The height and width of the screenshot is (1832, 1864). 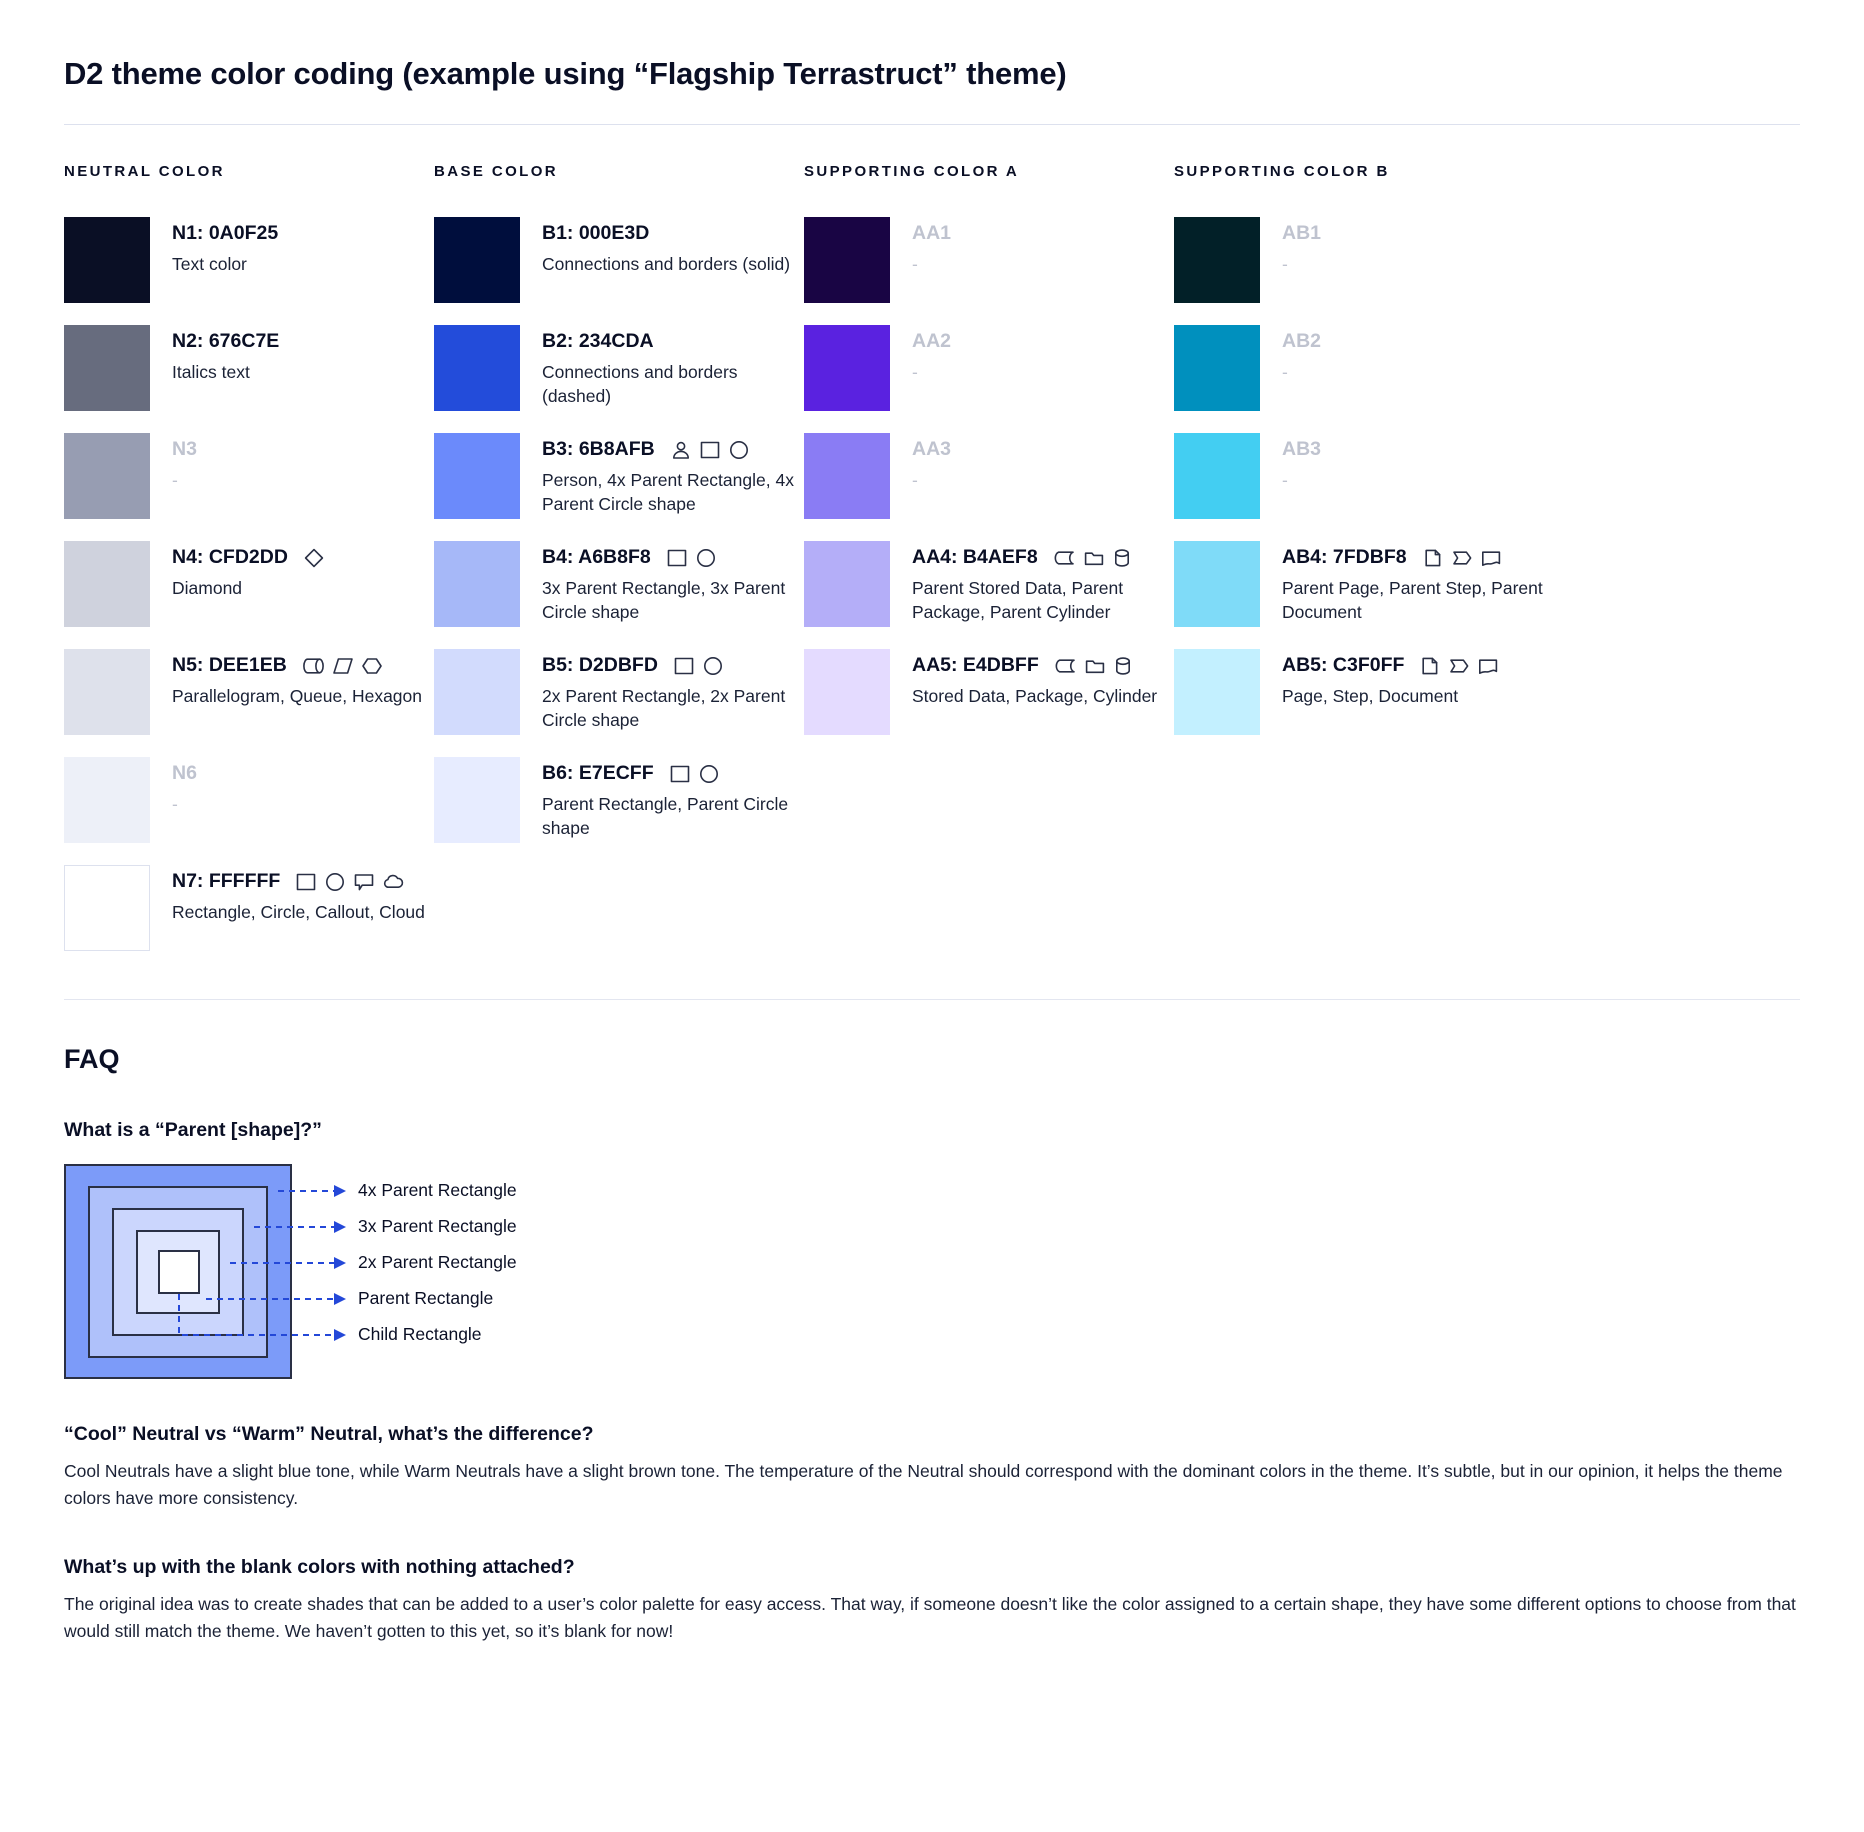 I want to click on faq-heading: FAQ, so click(x=92, y=1059).